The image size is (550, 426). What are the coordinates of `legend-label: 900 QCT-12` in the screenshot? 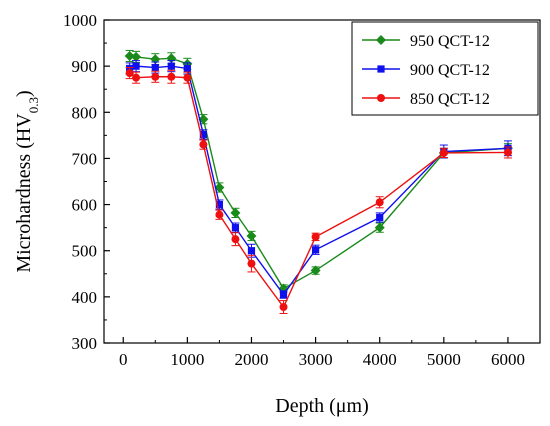 It's located at (450, 70).